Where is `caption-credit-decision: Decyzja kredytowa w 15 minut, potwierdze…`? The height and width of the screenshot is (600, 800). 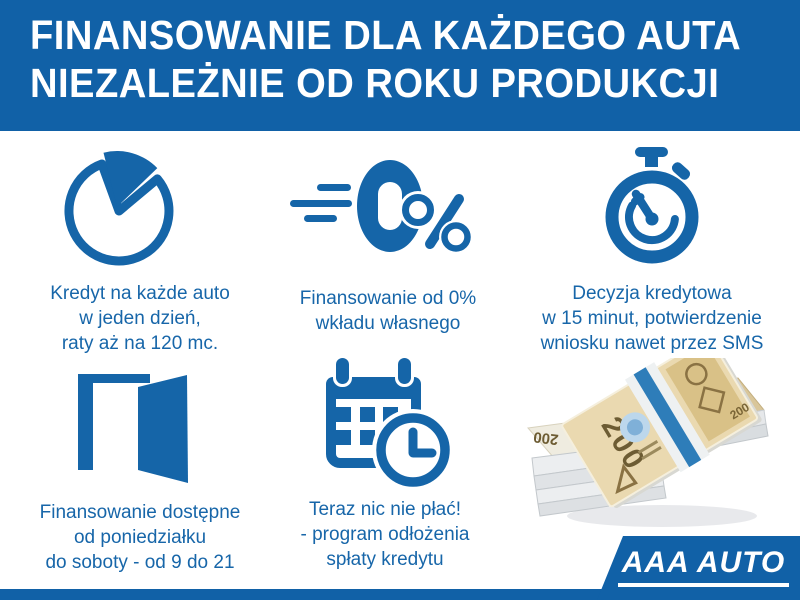 caption-credit-decision: Decyzja kredytowa w 15 minut, potwierdze… is located at coordinates (652, 318).